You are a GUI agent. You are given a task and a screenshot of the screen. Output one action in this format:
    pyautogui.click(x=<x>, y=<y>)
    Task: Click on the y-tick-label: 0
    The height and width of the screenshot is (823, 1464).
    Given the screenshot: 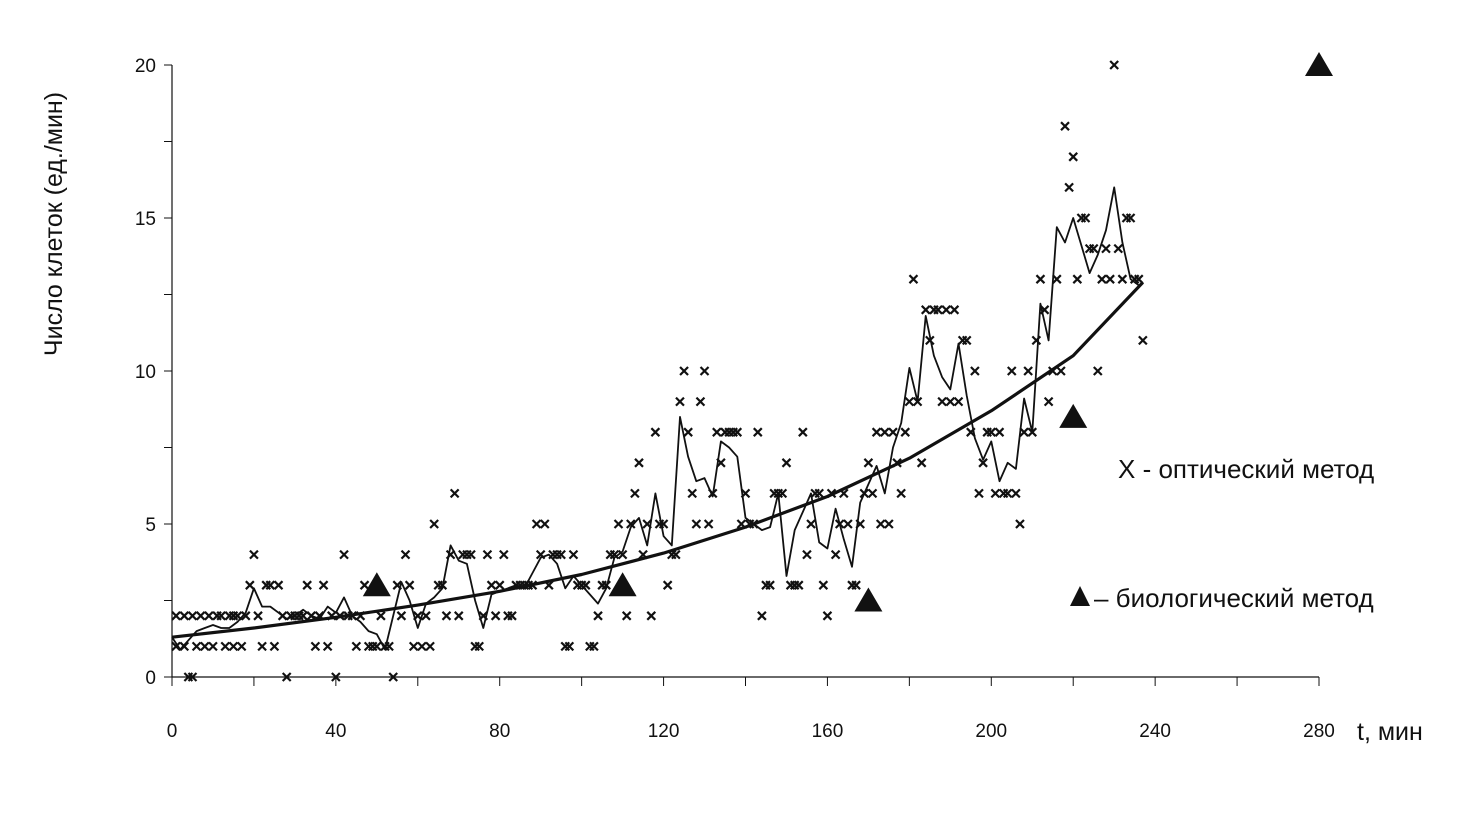 What is the action you would take?
    pyautogui.click(x=150, y=678)
    